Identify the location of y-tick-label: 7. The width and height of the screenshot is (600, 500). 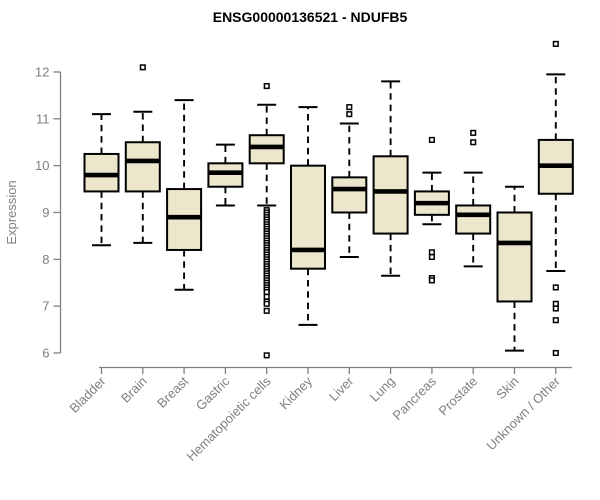
(45, 306).